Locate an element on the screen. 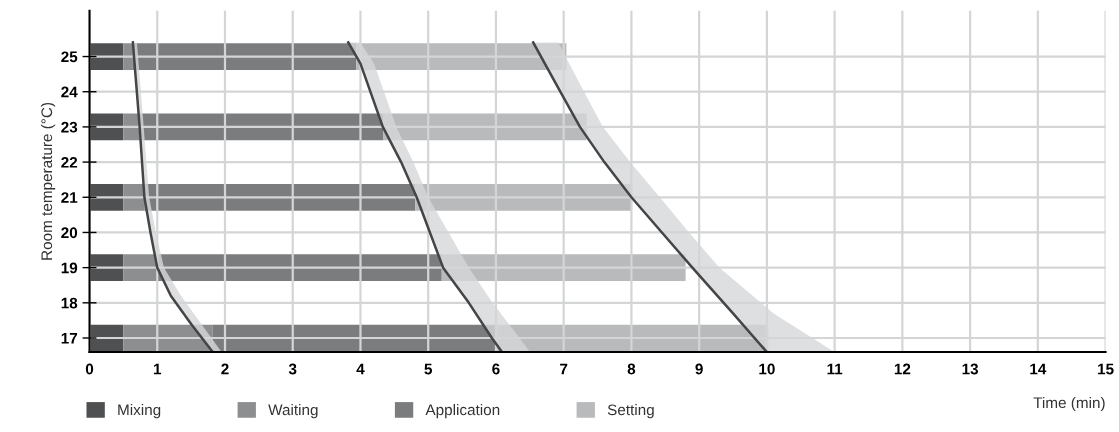  x-tick-label: 3 is located at coordinates (292, 369).